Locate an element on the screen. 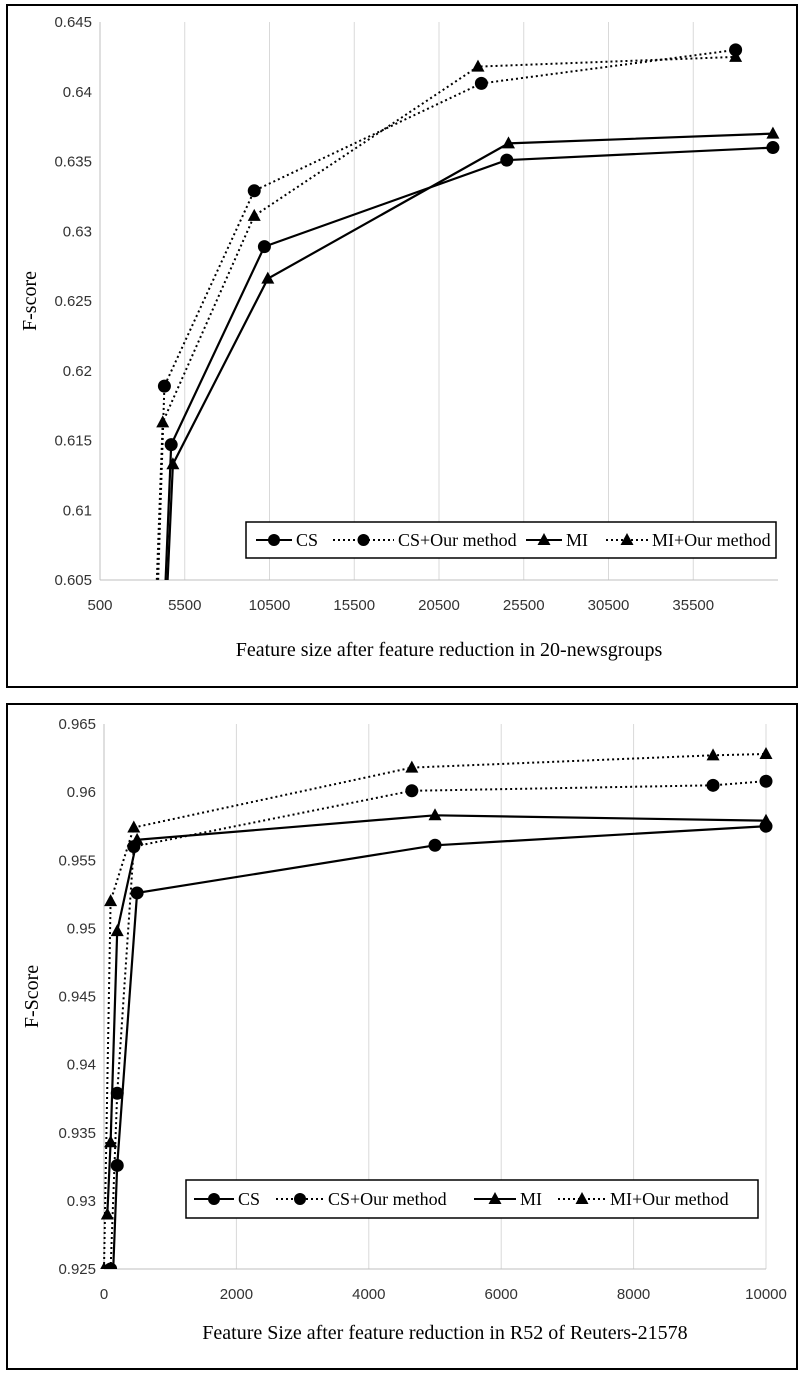 Image resolution: width=804 pixels, height=1374 pixels. y-tick-label: 0.945 is located at coordinates (77, 997).